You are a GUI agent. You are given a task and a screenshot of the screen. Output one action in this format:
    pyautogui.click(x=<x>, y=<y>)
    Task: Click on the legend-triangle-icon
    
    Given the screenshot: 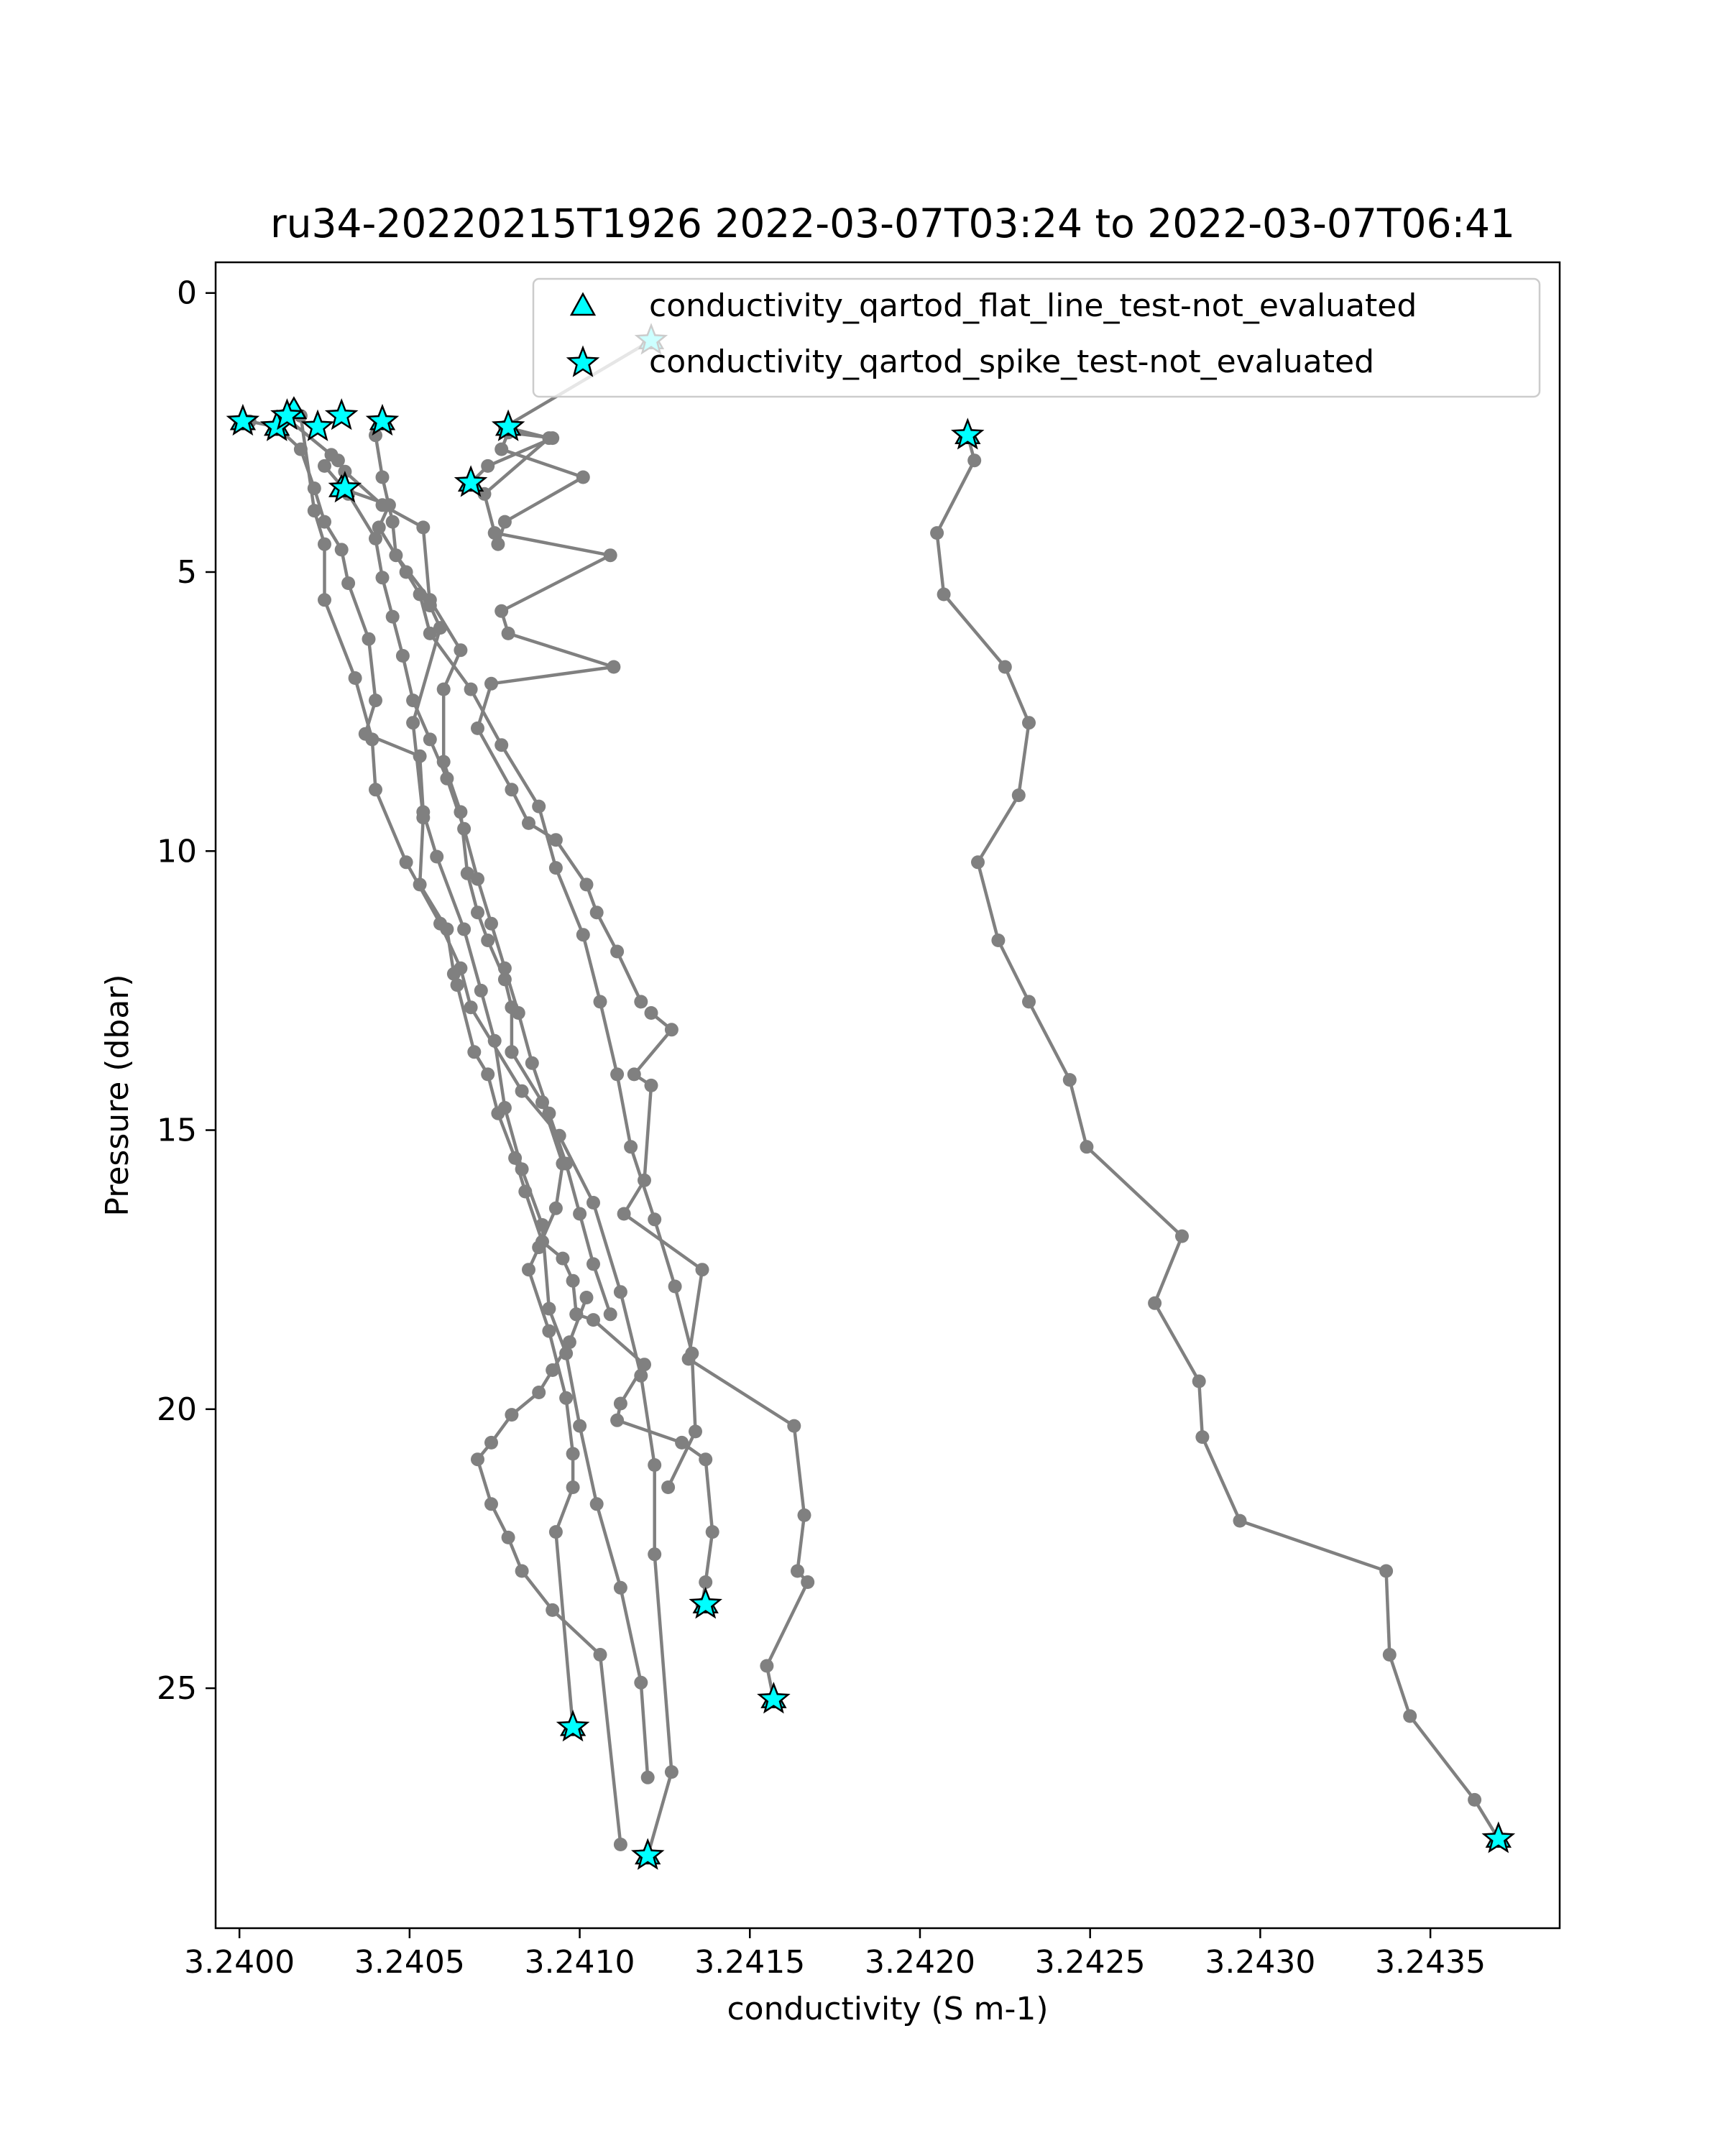 What is the action you would take?
    pyautogui.click(x=583, y=304)
    